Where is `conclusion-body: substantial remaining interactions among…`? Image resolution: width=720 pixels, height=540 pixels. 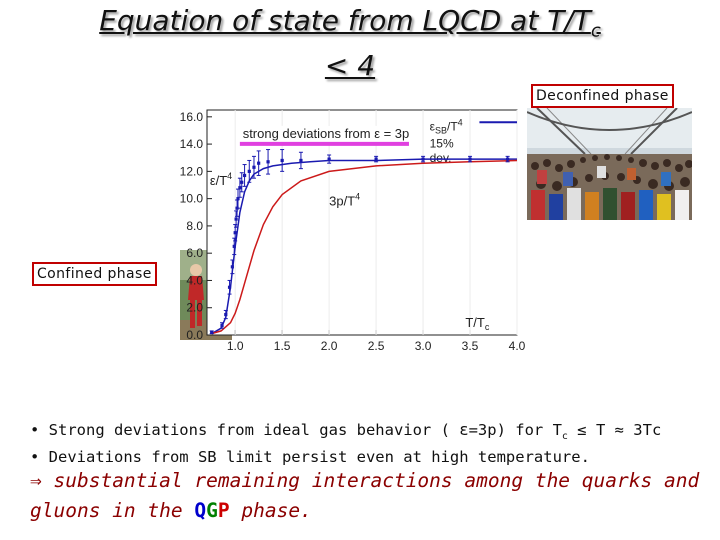 conclusion-body: substantial remaining interactions among… is located at coordinates (365, 495).